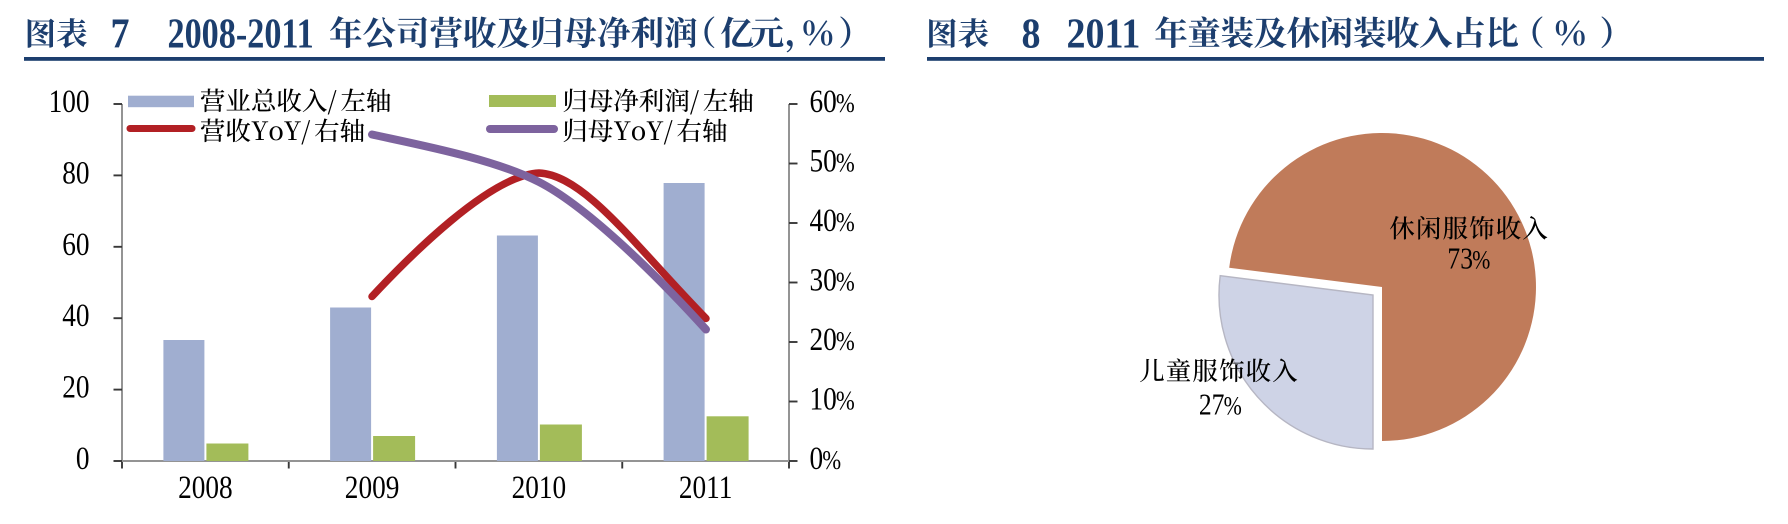  I want to click on svg-text: 20, so click(75, 387).